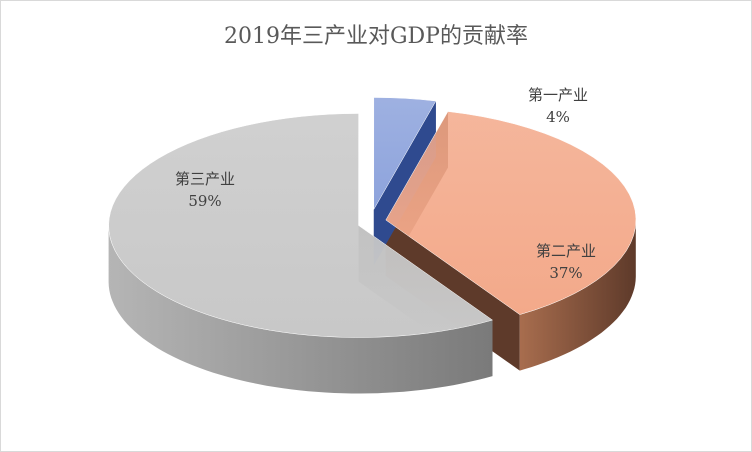 This screenshot has width=752, height=452. Describe the element at coordinates (566, 251) in the screenshot. I see `slice-label-secondary: 第二产业` at that location.